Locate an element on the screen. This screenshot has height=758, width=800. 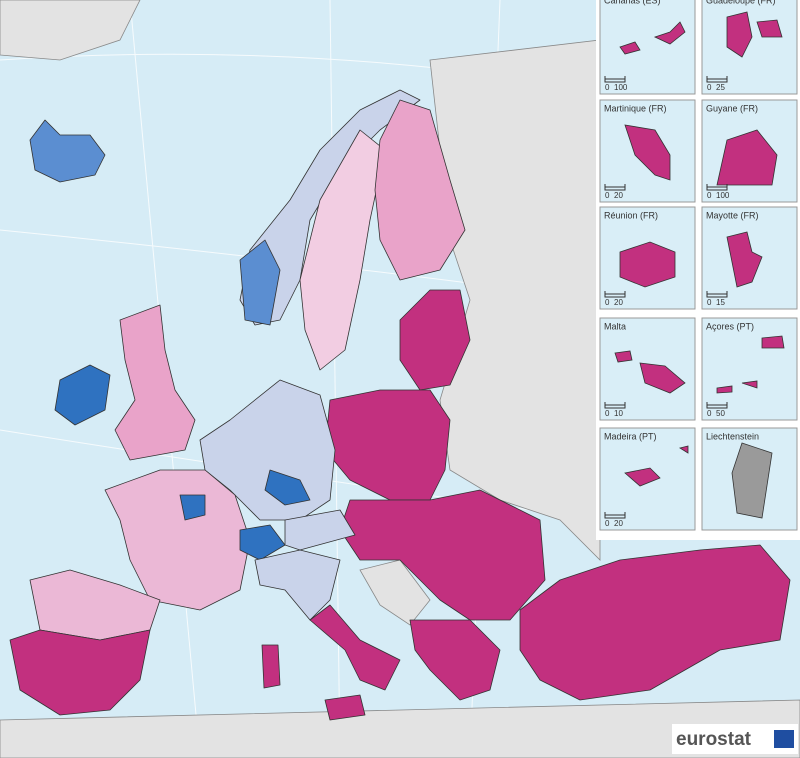
inset: Guadeloupe (FR) 0 25 is located at coordinates (749, 47).